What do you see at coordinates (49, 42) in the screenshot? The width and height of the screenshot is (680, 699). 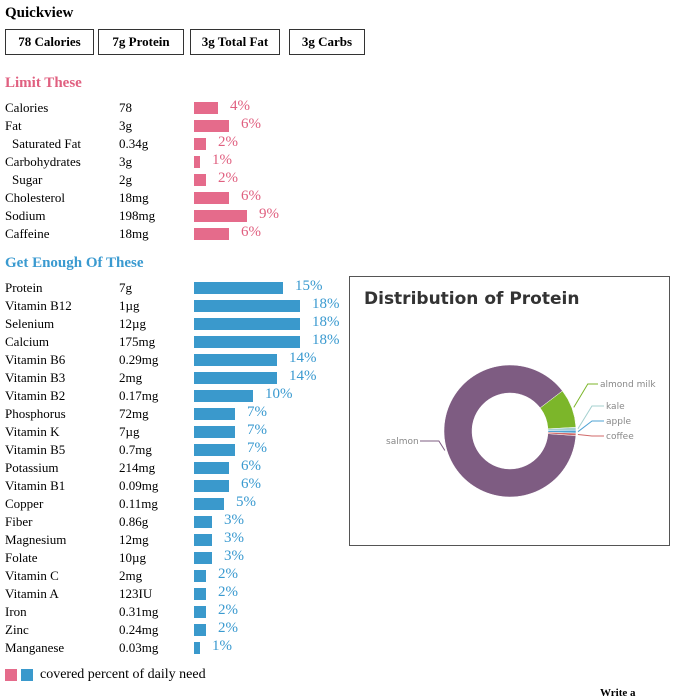 I see `quickview-item: 78 Calories` at bounding box center [49, 42].